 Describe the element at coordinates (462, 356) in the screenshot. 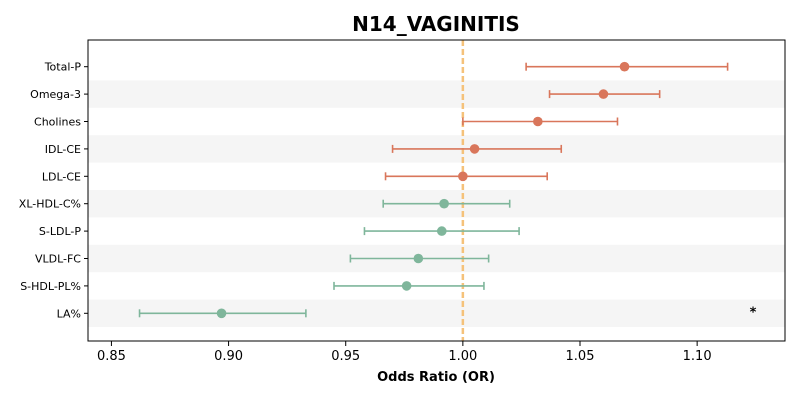

I see `x-tick-label: 1.00` at that location.